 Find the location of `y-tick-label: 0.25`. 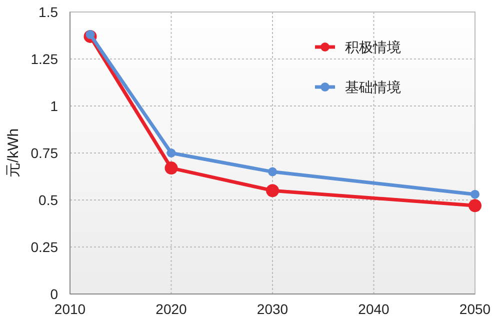

y-tick-label: 0.25 is located at coordinates (44, 246).